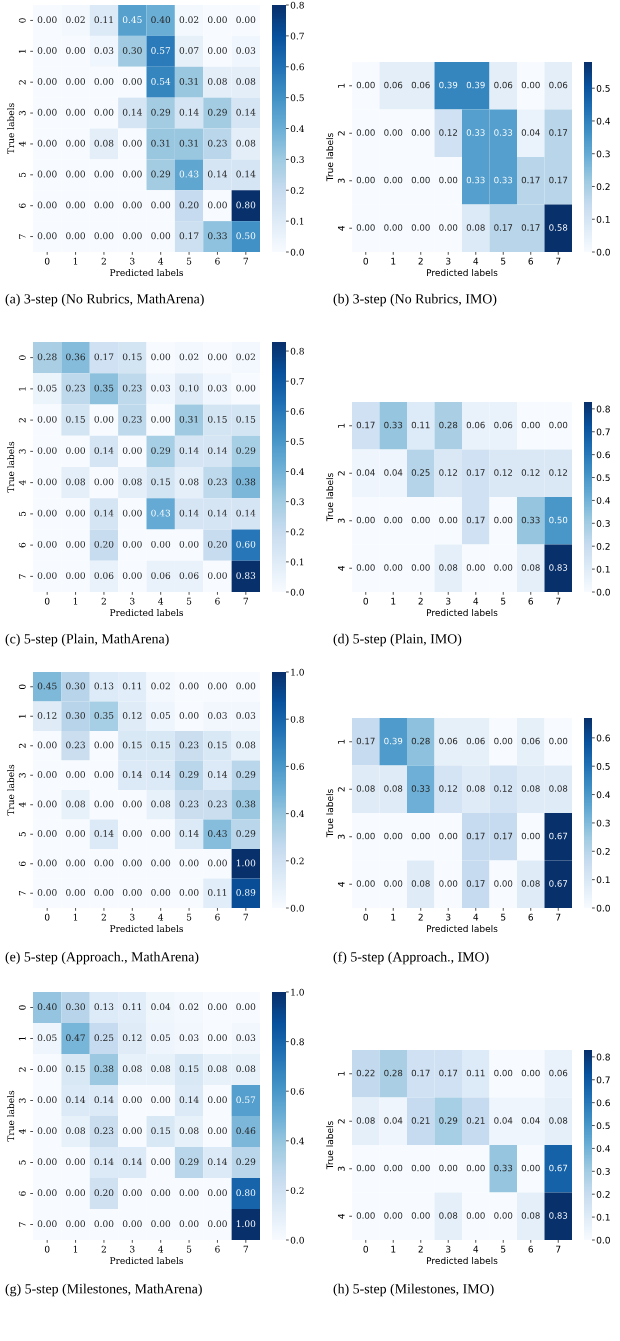  What do you see at coordinates (297, 532) in the screenshot?
I see `color-bar-label: 0.2` at bounding box center [297, 532].